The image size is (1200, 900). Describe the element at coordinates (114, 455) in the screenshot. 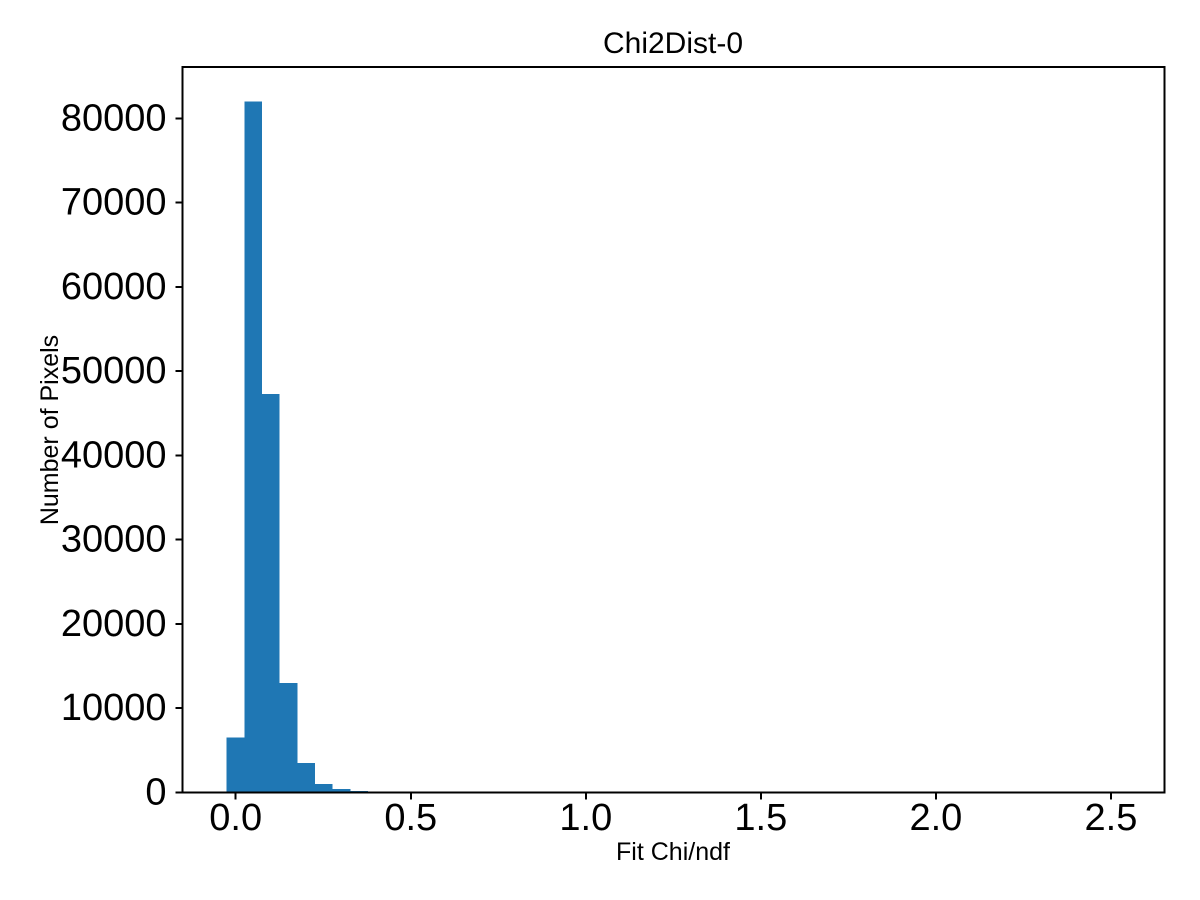

I see `y-tick-label: 40000` at that location.